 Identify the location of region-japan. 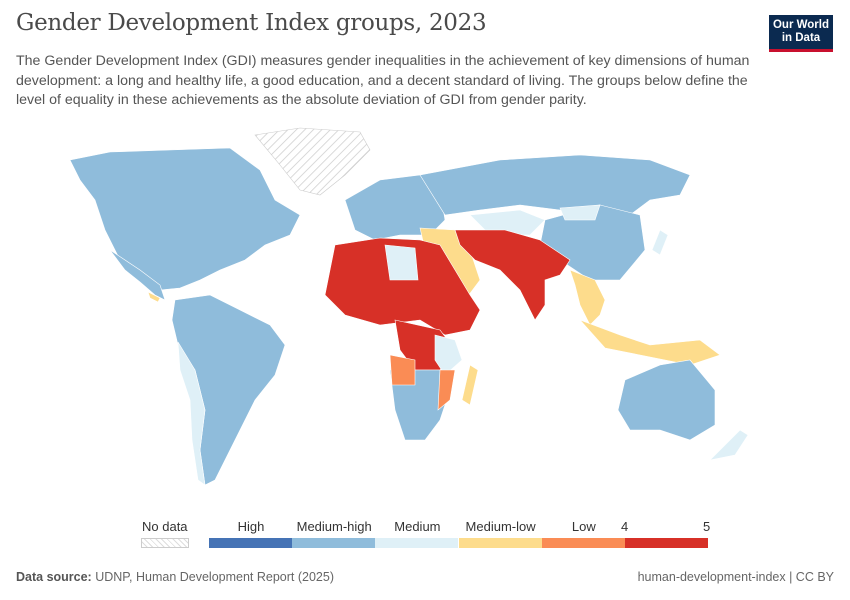
(660, 242).